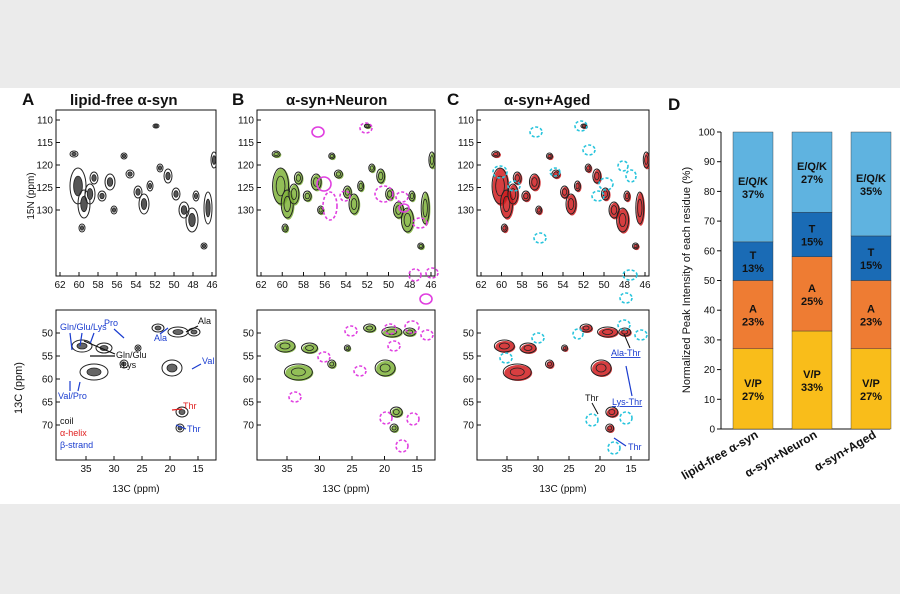 The image size is (900, 594). I want to click on bar-ytick-label: 60, so click(710, 251).